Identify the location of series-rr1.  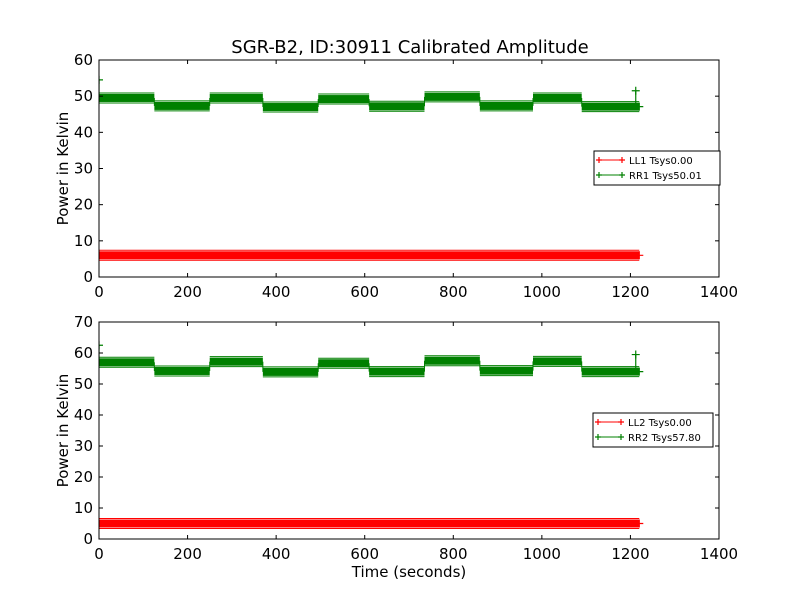
(371, 94).